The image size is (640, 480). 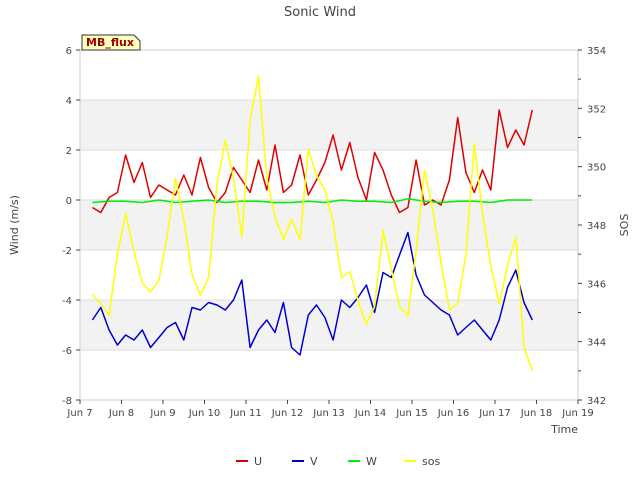 I want to click on y-axis-right-ticks: 342 344 346 348 350 352 354, so click(x=592, y=226).